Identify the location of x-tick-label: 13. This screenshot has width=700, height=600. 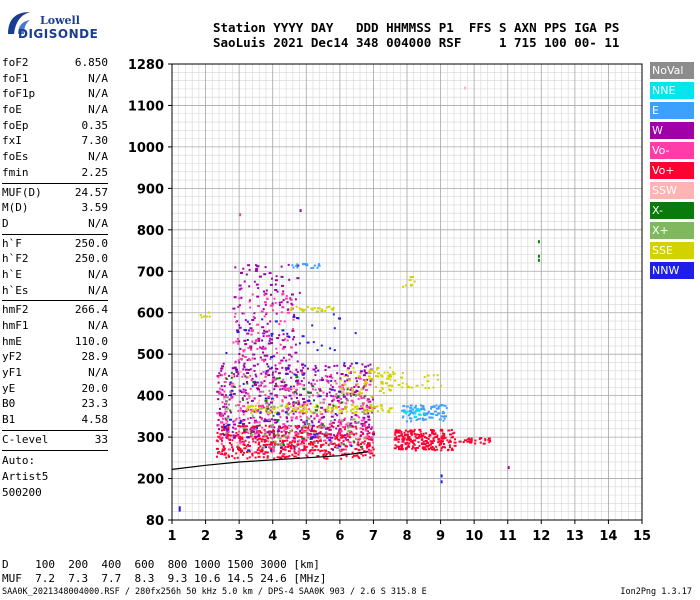
(575, 536).